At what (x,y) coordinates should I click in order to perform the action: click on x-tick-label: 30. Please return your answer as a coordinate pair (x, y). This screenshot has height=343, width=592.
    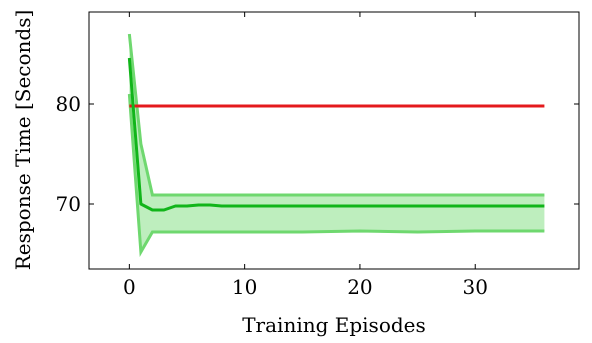
    Looking at the image, I should click on (475, 287).